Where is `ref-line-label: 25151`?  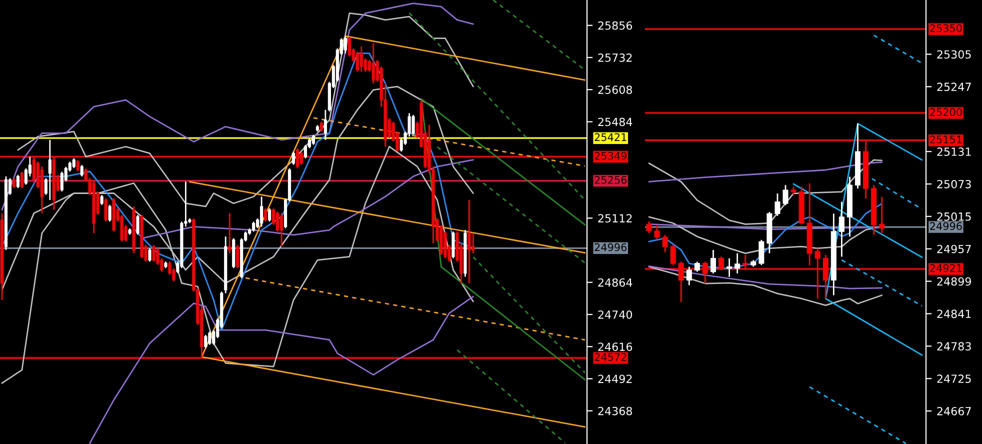
ref-line-label: 25151 is located at coordinates (946, 140).